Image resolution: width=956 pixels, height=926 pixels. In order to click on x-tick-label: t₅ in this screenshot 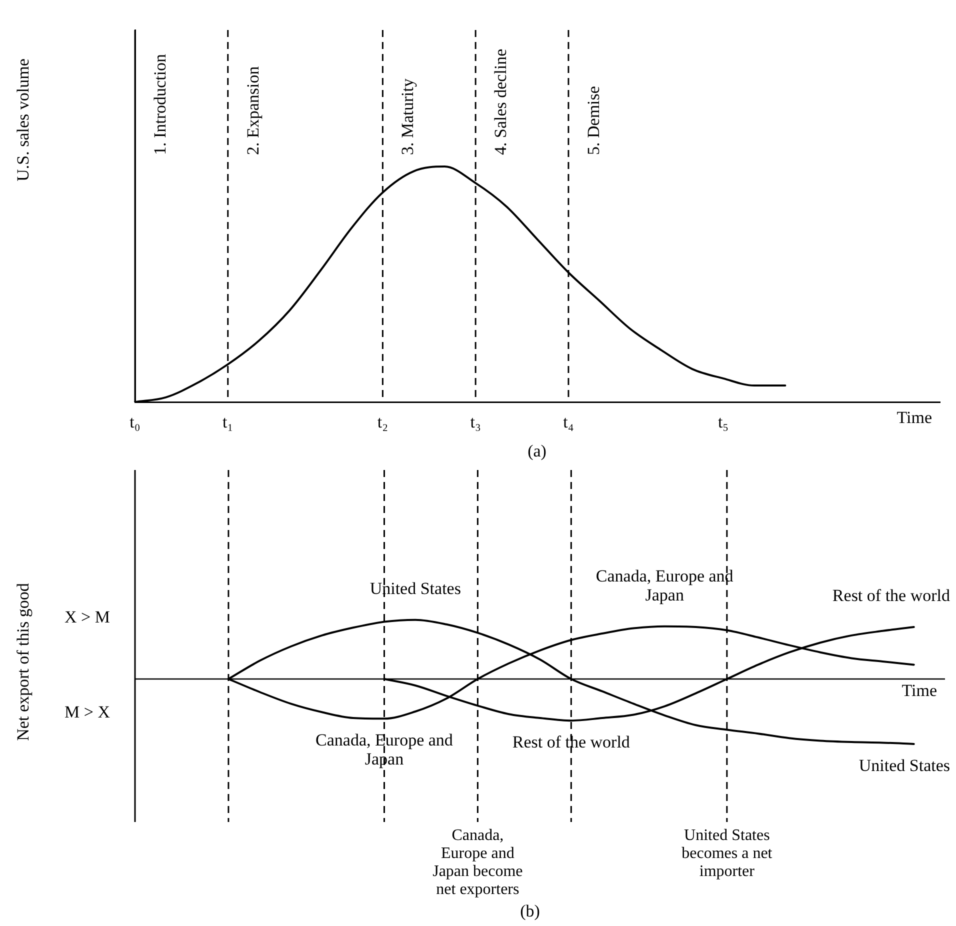, I will do `click(723, 422)`.